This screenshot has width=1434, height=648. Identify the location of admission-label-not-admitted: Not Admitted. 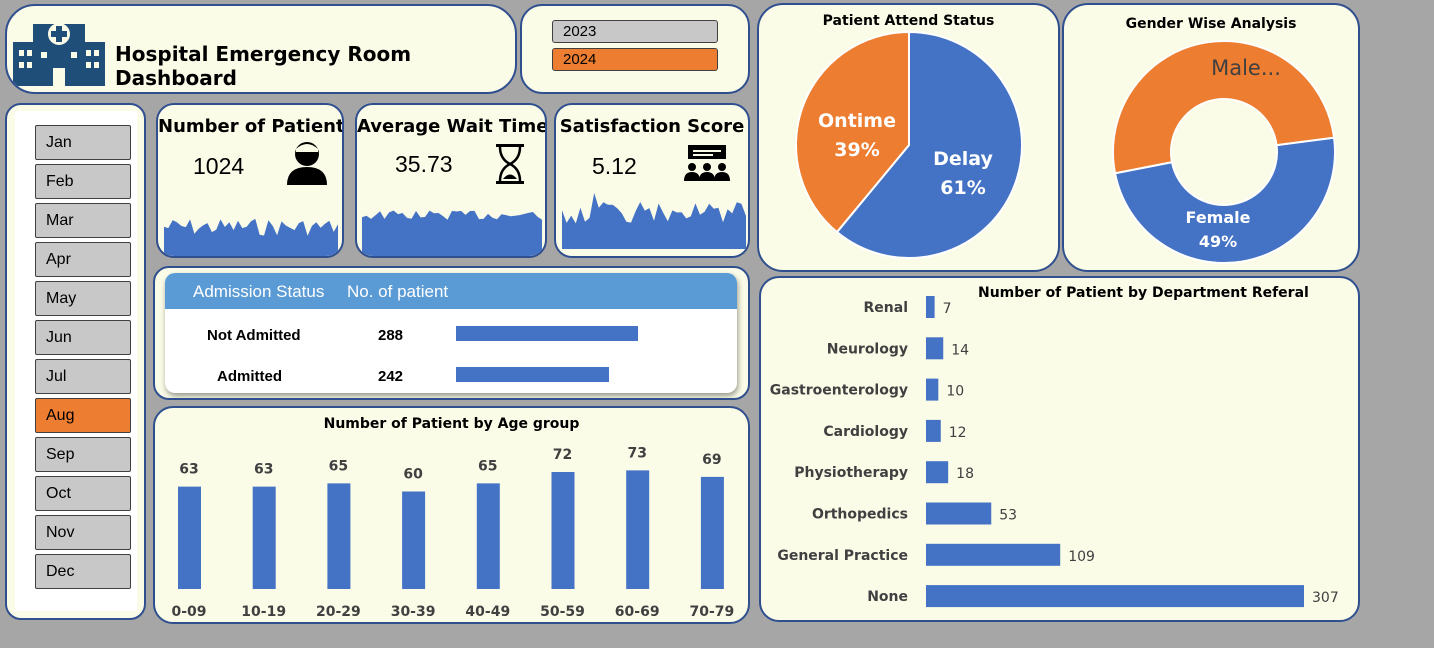
(254, 335).